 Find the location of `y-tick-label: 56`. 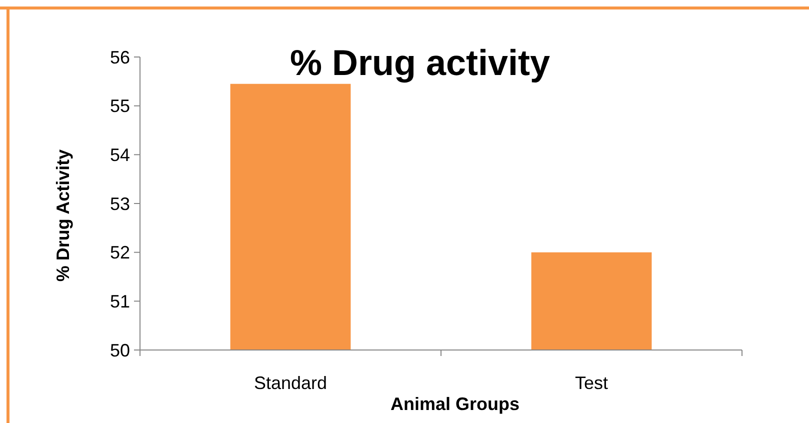

y-tick-label: 56 is located at coordinates (120, 57).